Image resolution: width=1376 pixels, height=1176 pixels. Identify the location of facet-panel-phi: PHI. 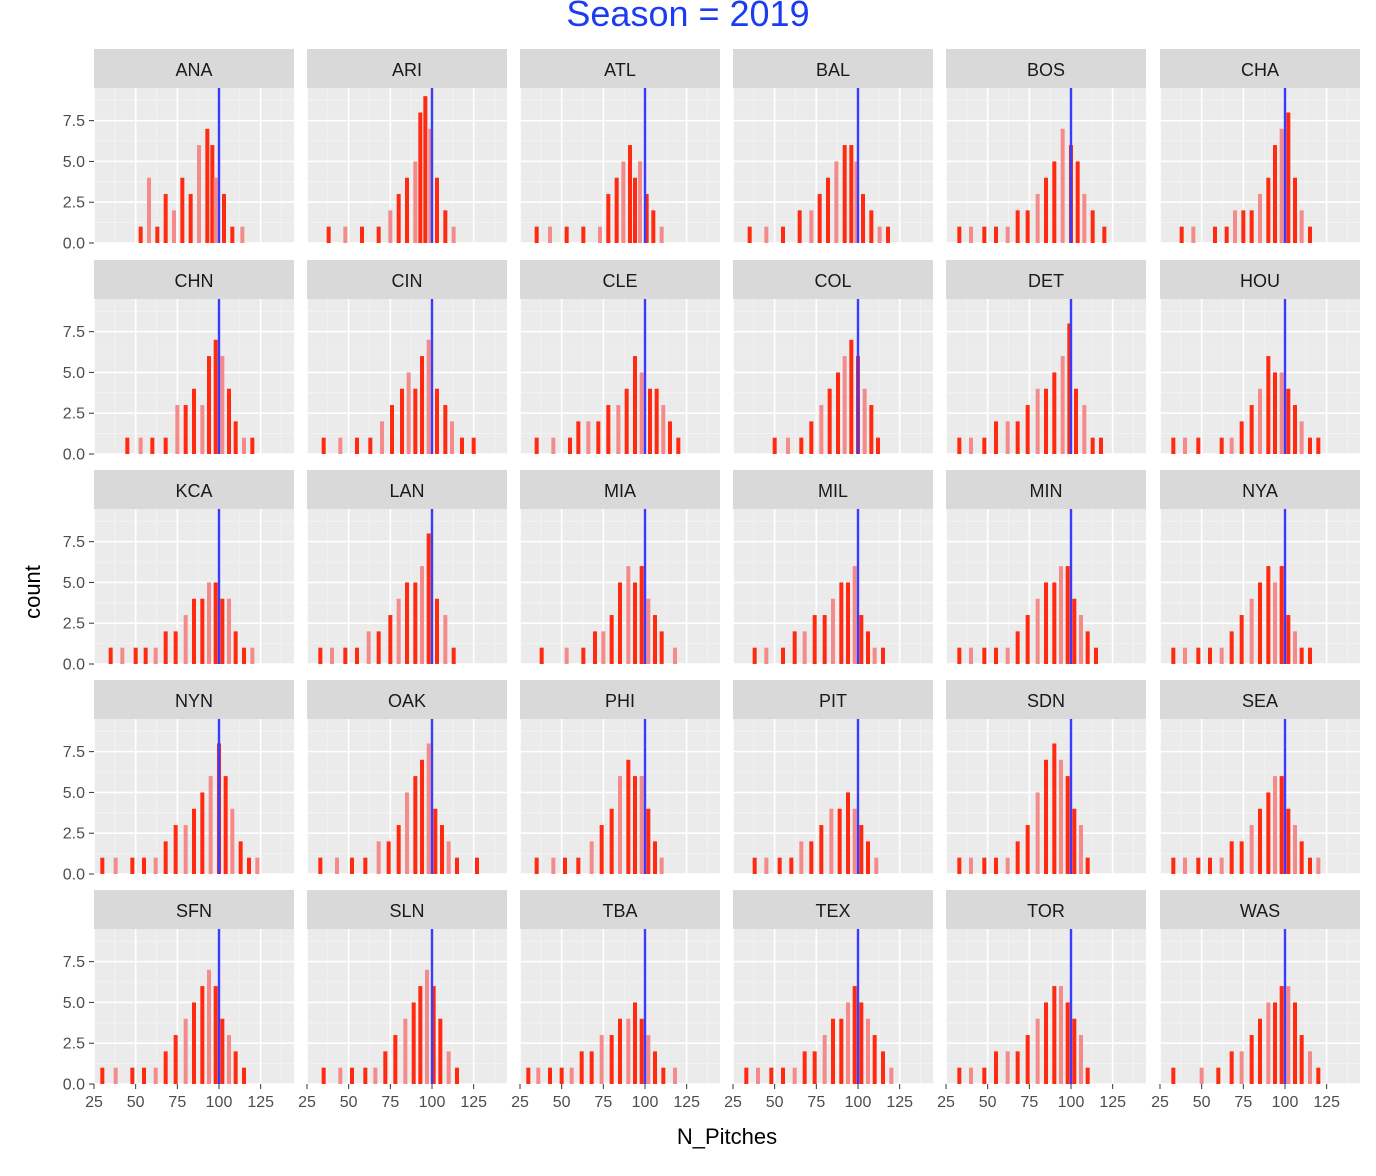
(619, 777).